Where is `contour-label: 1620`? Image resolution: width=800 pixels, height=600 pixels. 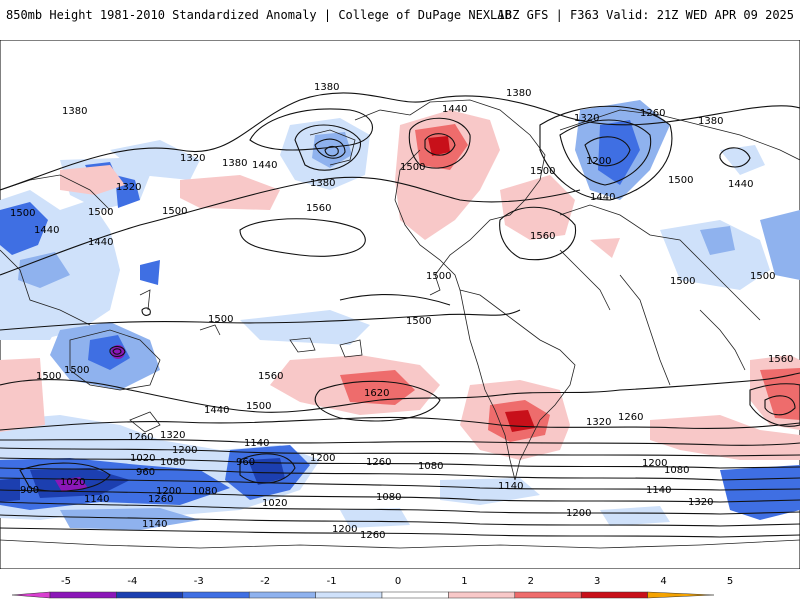 contour-label: 1620 is located at coordinates (376, 393).